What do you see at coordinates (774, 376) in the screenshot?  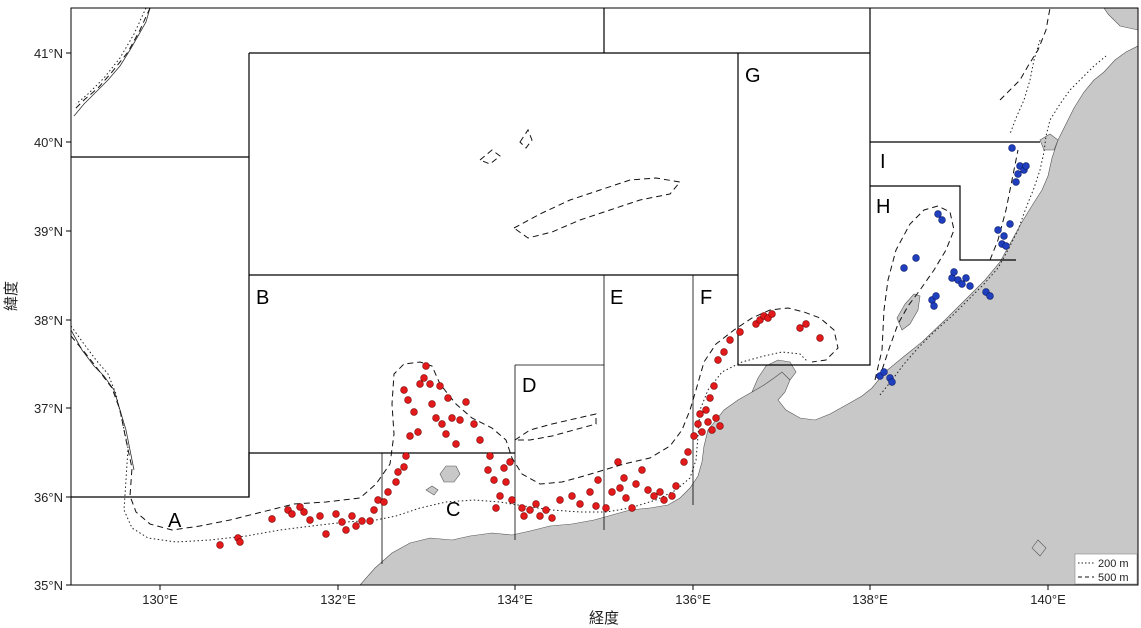 I see `land-noto` at bounding box center [774, 376].